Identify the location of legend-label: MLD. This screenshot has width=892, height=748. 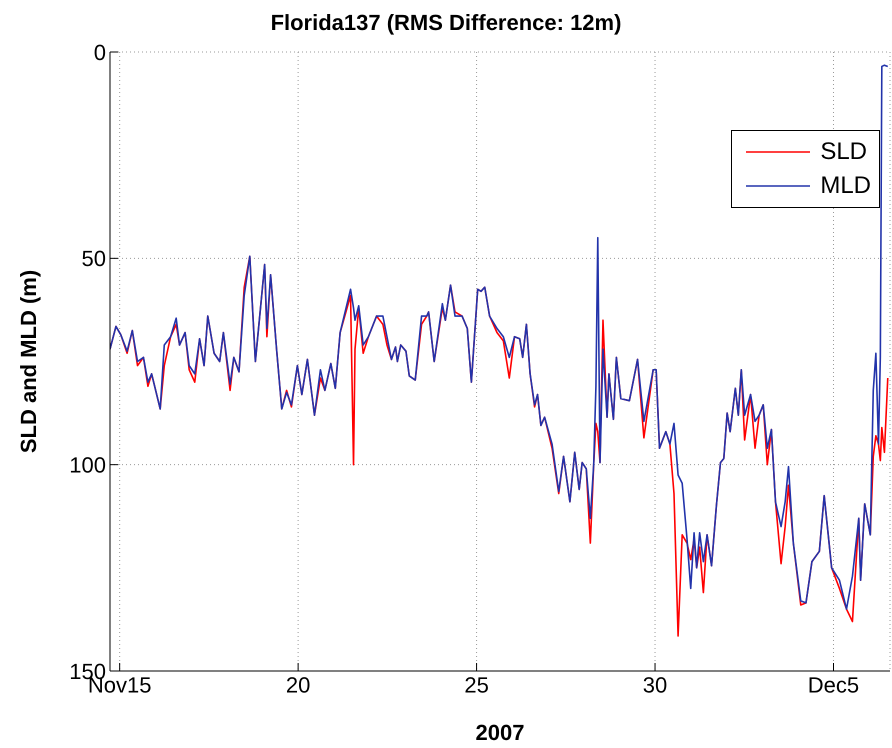
(845, 186).